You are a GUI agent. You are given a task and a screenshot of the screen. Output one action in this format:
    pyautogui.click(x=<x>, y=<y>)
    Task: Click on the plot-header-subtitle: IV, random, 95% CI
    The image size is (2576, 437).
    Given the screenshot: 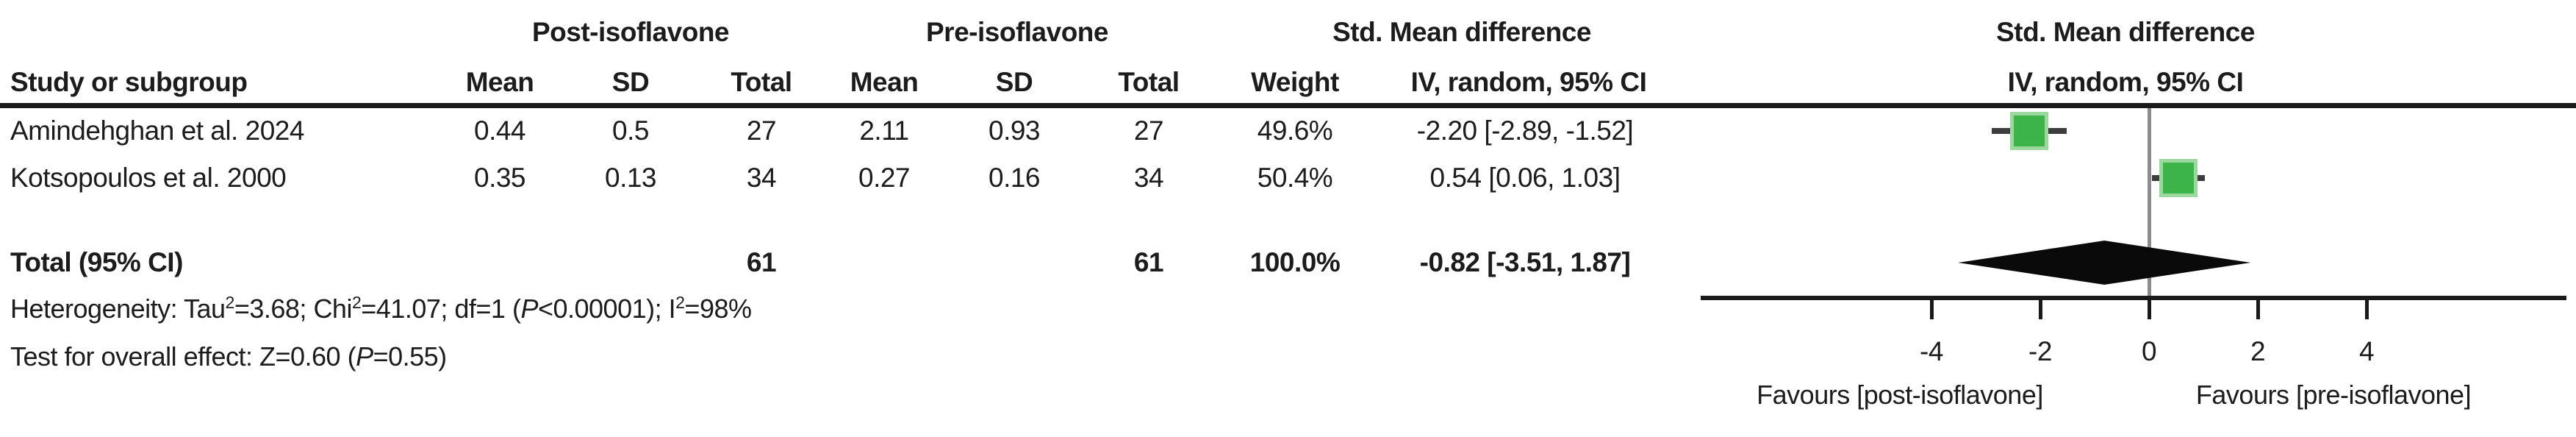 What is the action you would take?
    pyautogui.click(x=2125, y=82)
    